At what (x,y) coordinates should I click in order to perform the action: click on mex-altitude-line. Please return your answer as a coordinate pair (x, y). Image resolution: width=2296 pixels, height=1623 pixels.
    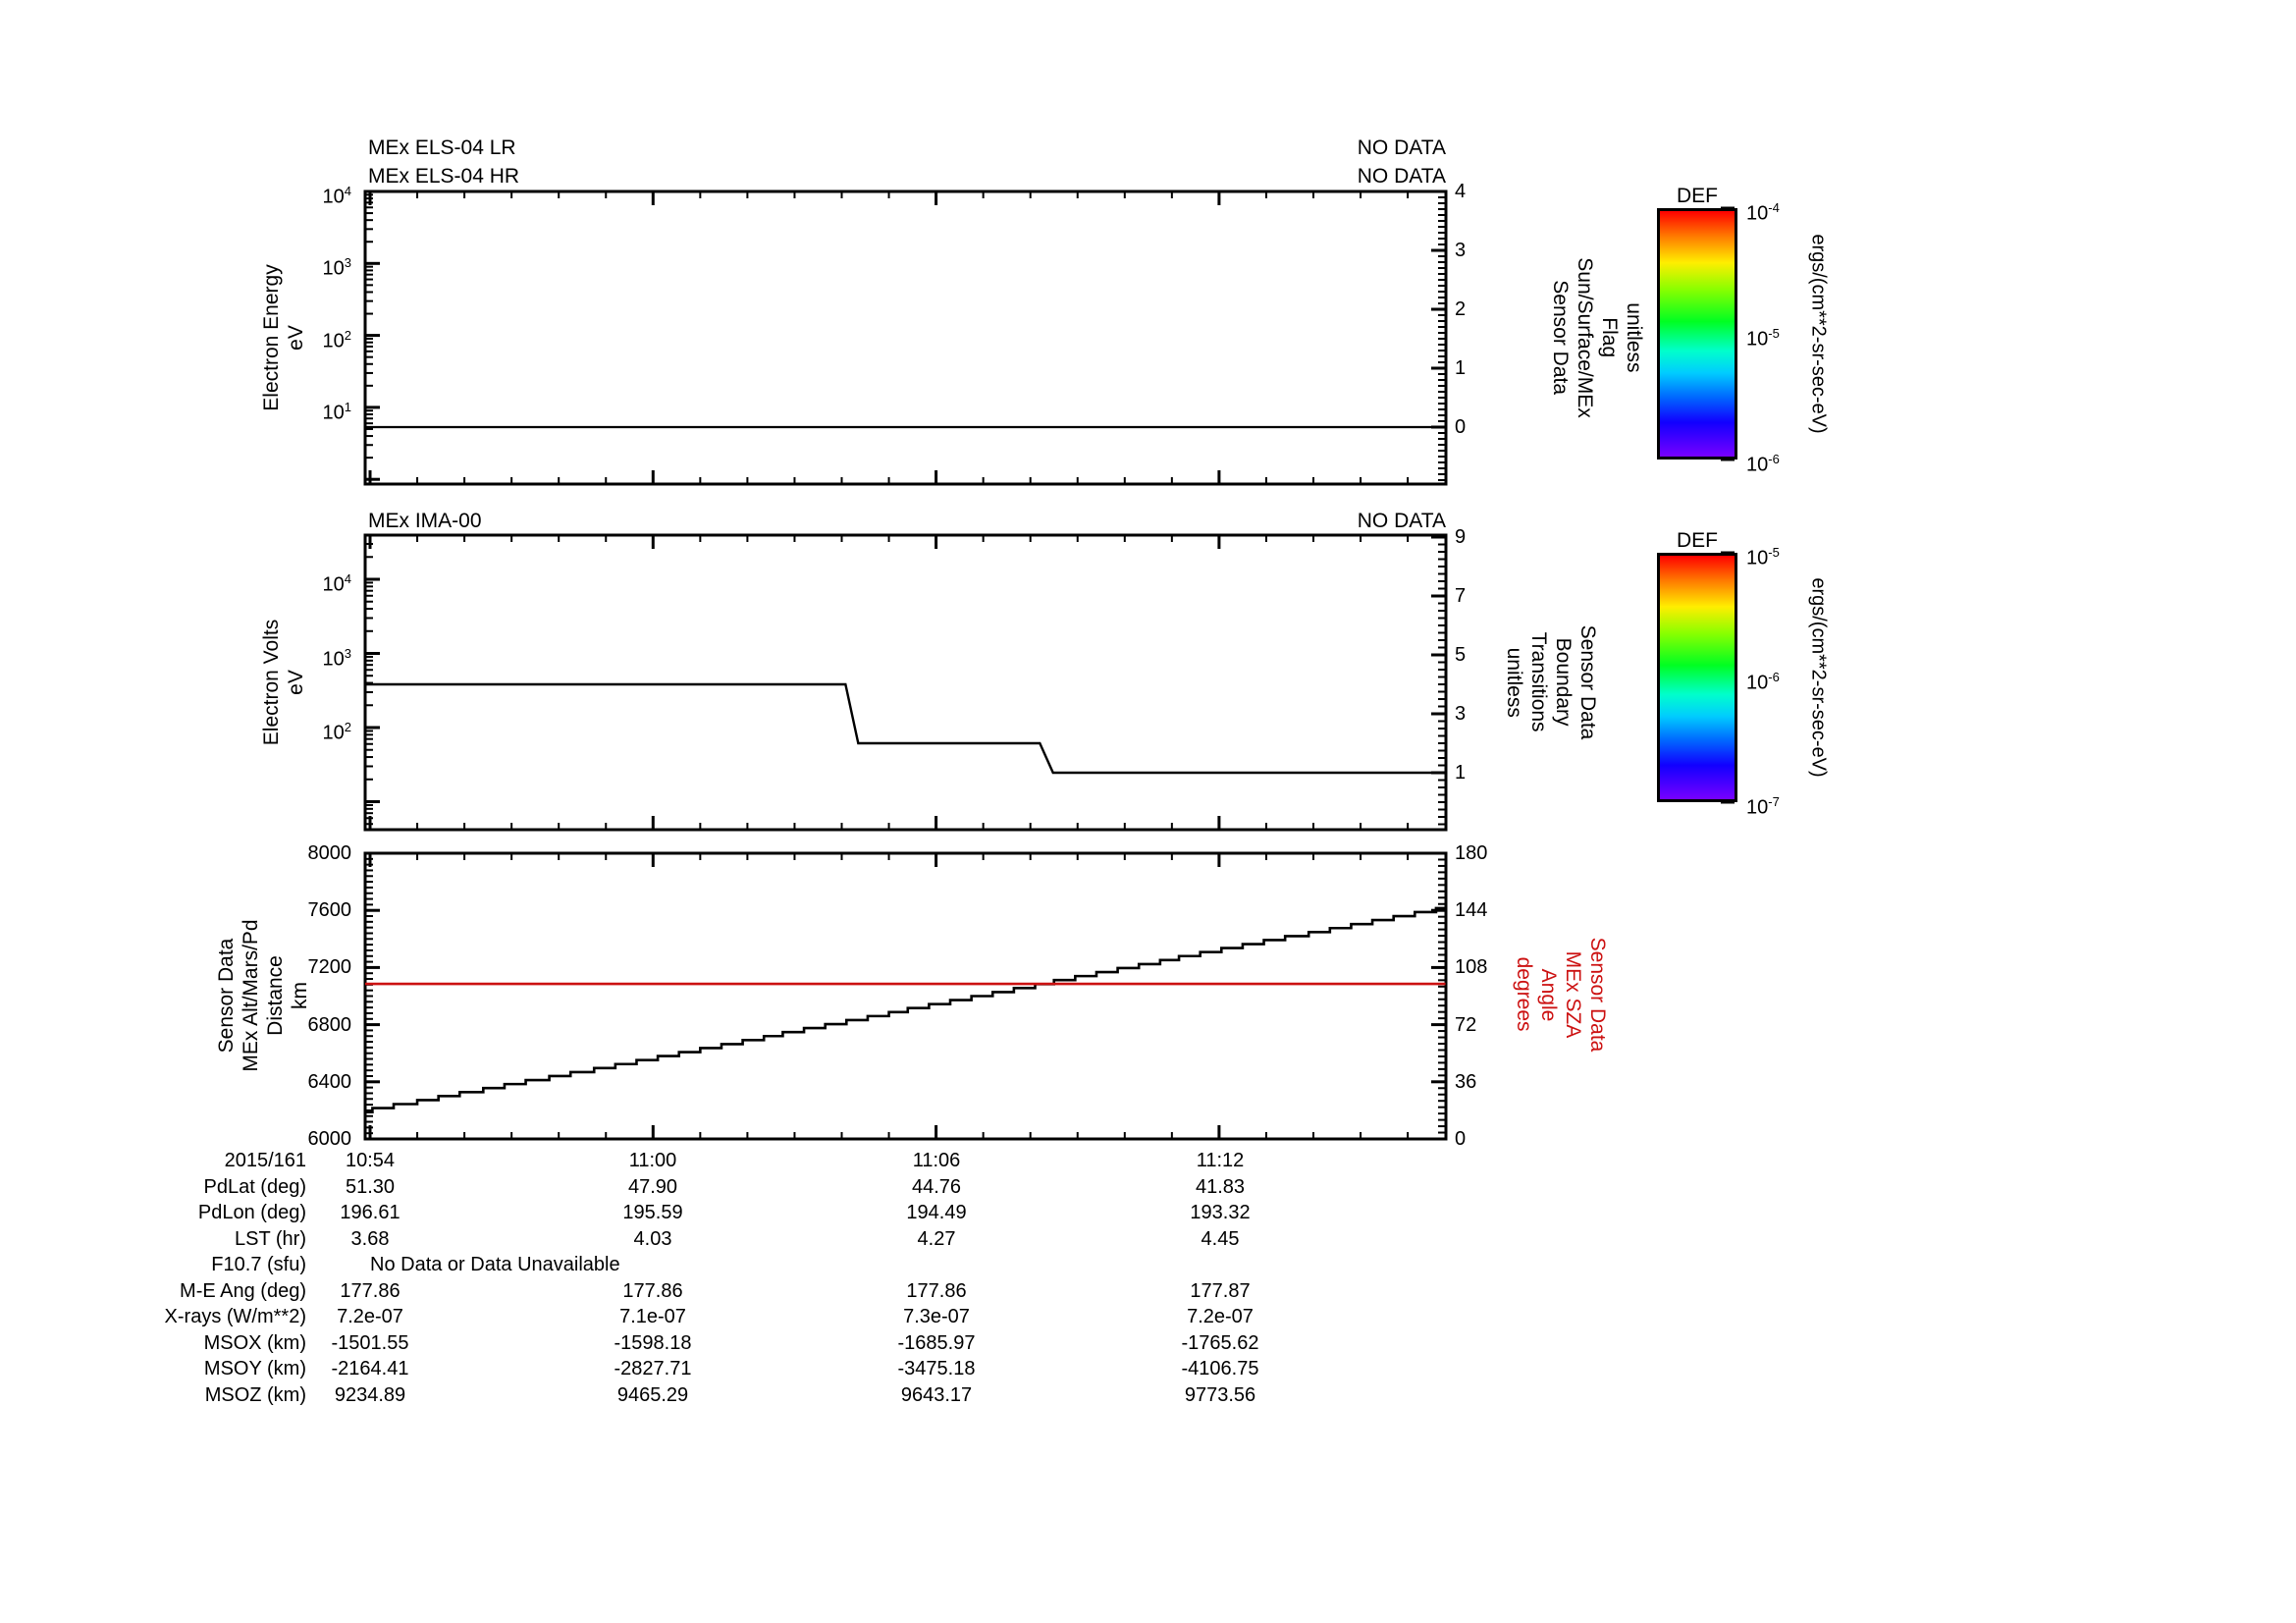
    Looking at the image, I should click on (905, 1009).